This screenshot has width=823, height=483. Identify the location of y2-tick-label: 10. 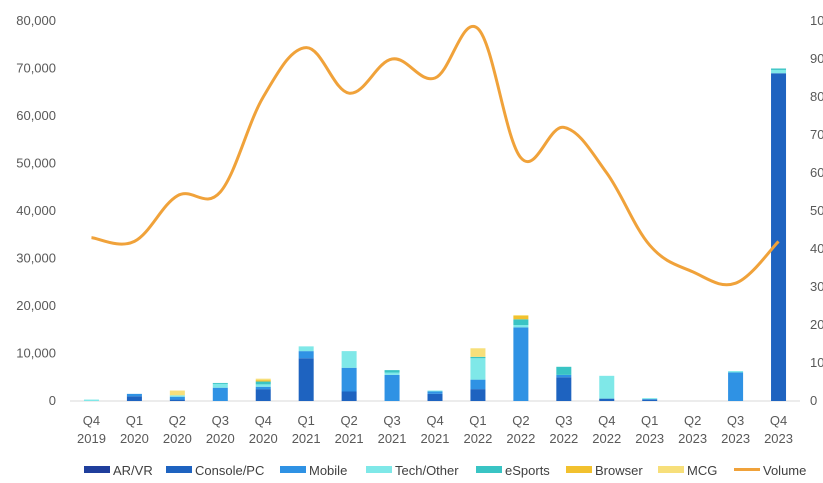
(816, 362).